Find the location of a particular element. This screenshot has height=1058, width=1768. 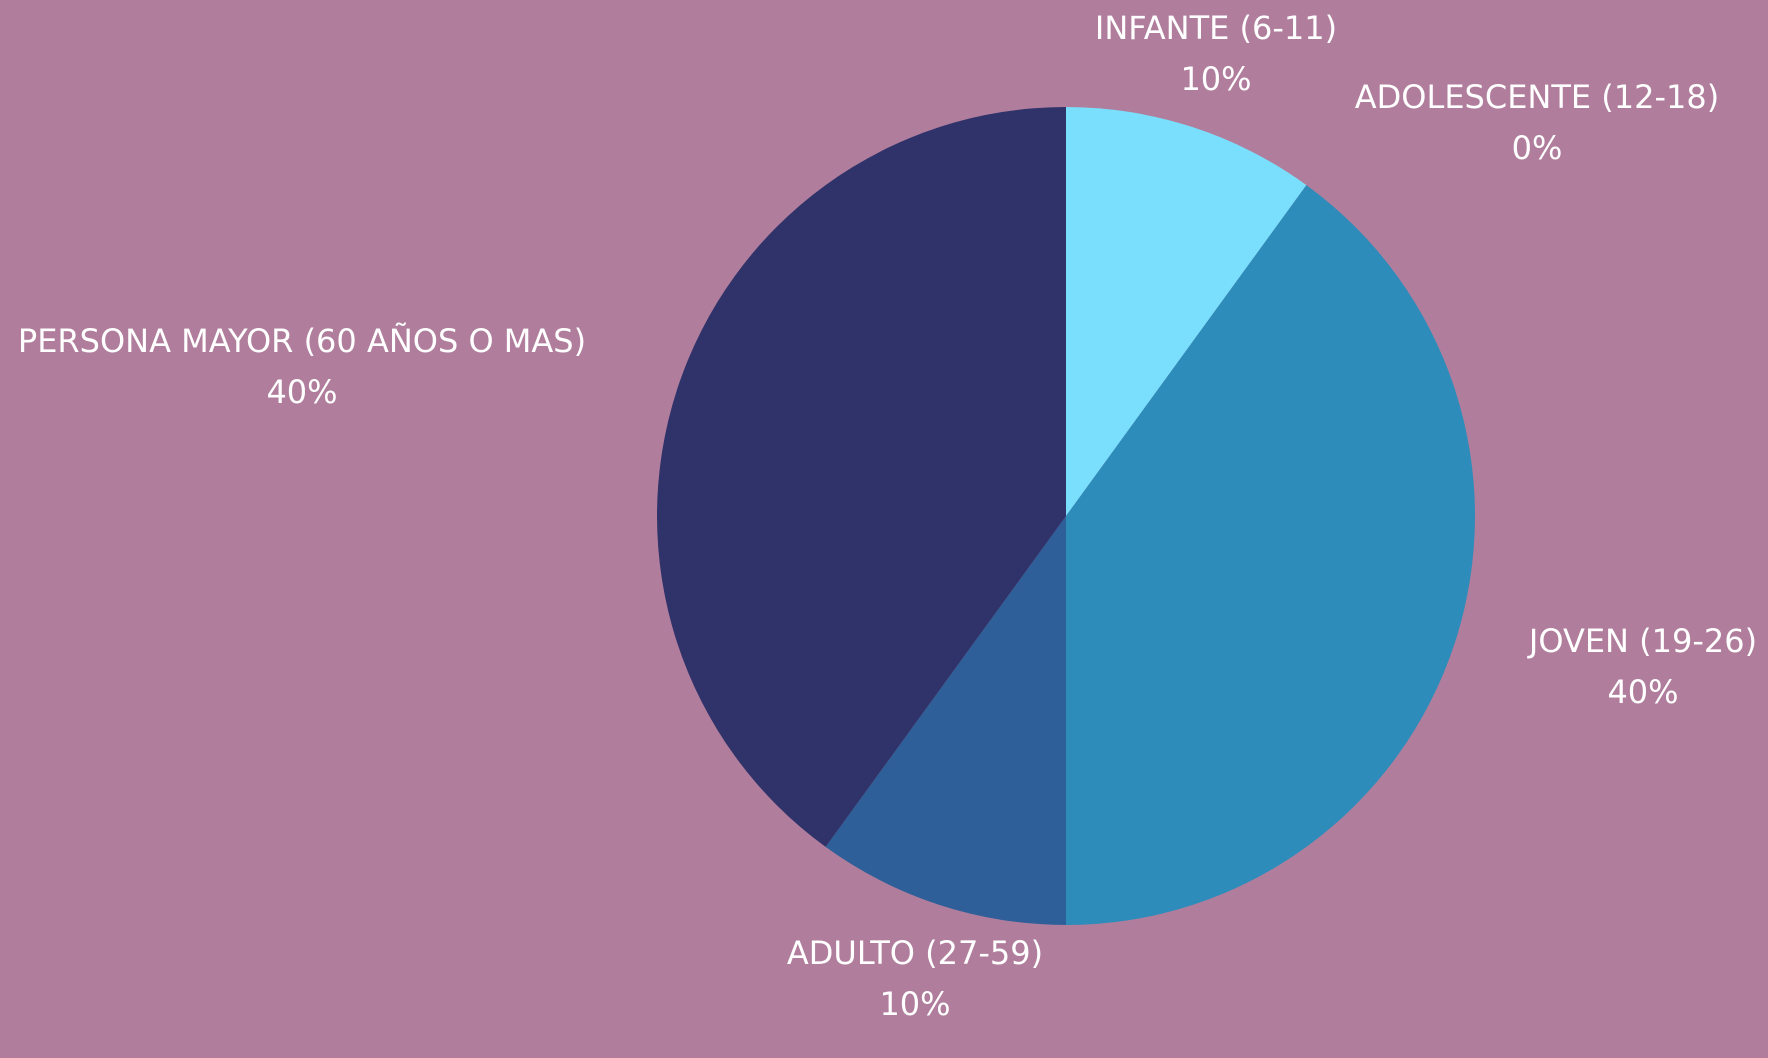

slice-label: INFANTE (6-11) is located at coordinates (1216, 28).